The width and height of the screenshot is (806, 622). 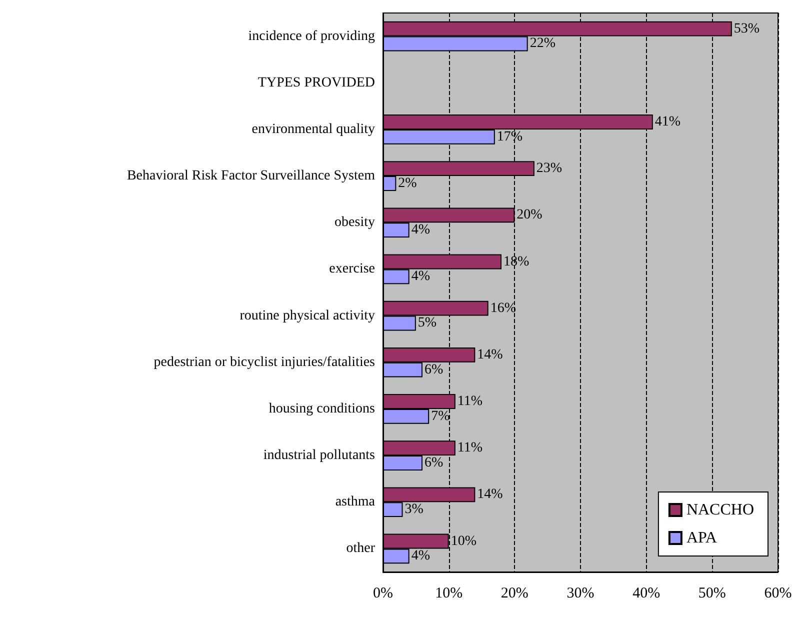 What do you see at coordinates (408, 183) in the screenshot?
I see `data-label: 2%` at bounding box center [408, 183].